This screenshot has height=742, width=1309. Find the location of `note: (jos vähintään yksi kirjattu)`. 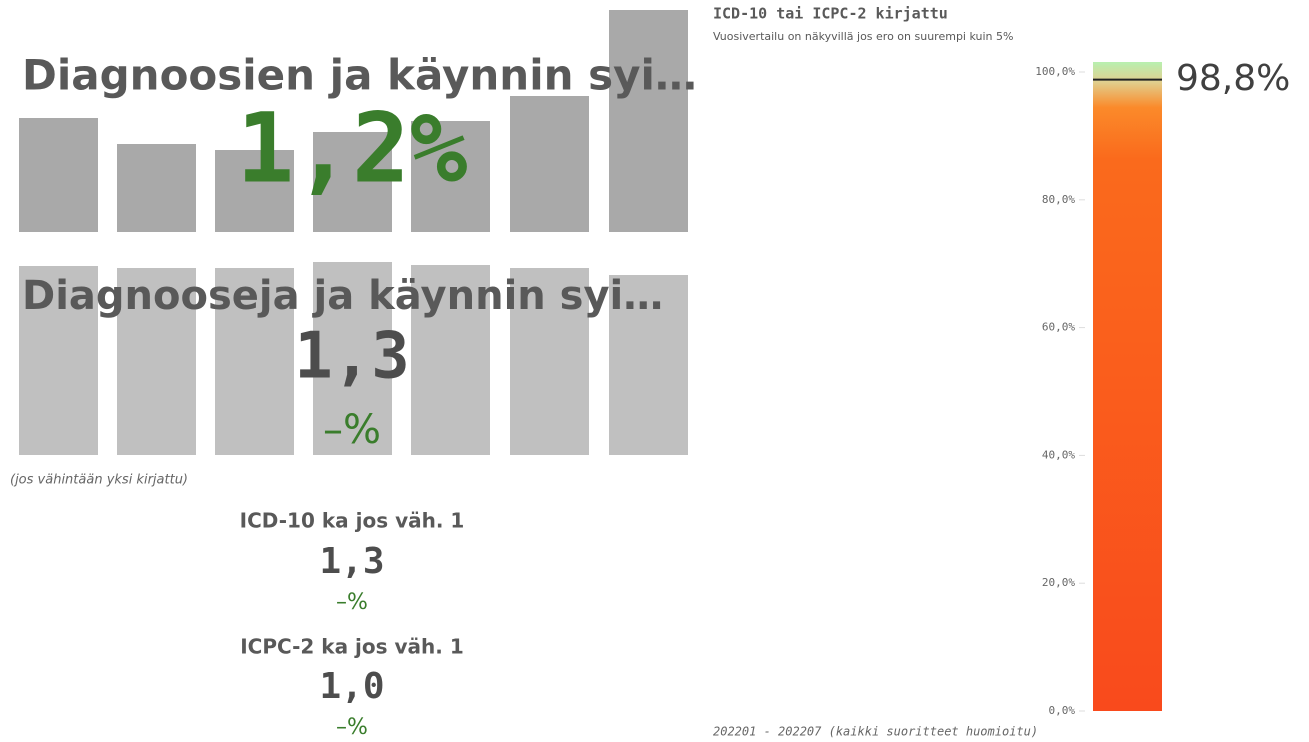

note: (jos vähintään yksi kirjattu) is located at coordinates (99, 480).